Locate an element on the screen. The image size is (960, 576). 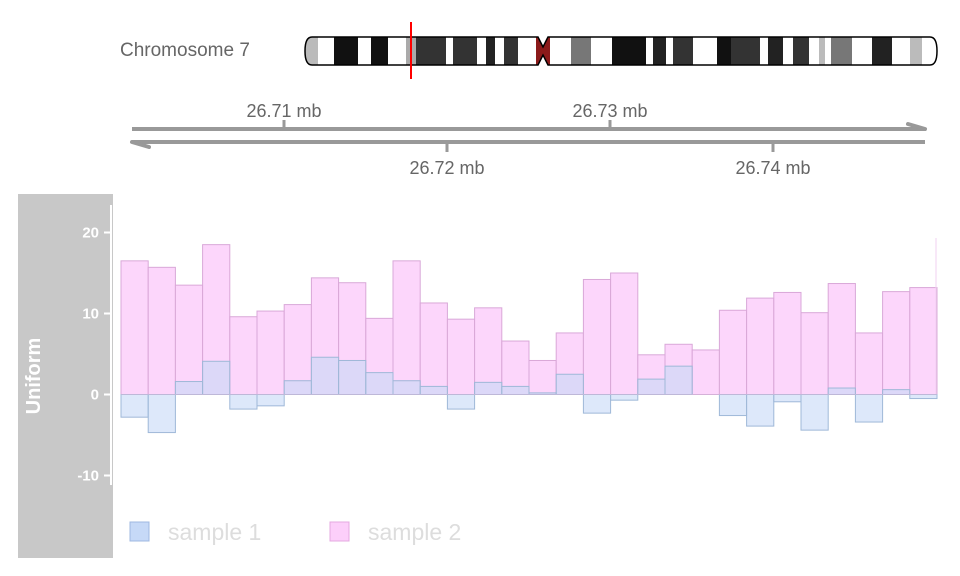
y-tick-label: -10 is located at coordinates (88, 476).